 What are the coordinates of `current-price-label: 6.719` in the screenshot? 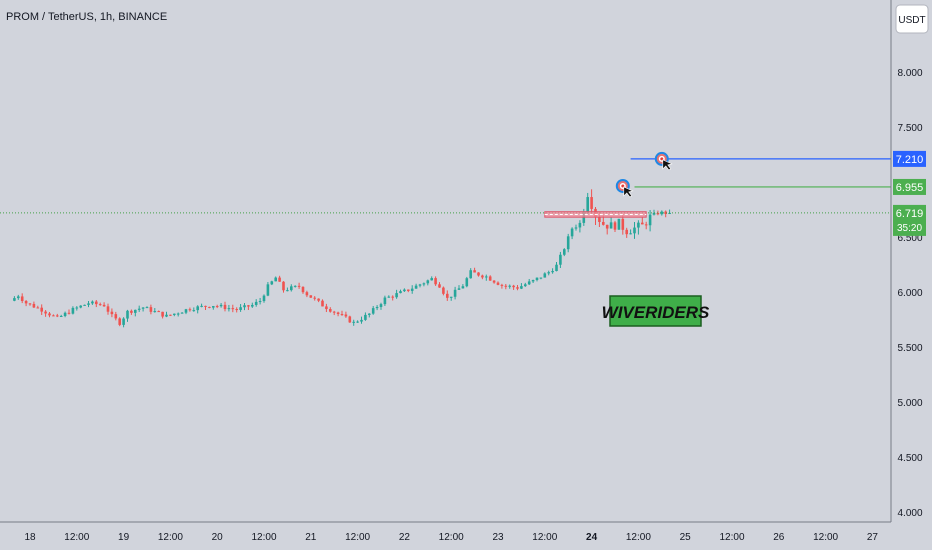 It's located at (910, 214).